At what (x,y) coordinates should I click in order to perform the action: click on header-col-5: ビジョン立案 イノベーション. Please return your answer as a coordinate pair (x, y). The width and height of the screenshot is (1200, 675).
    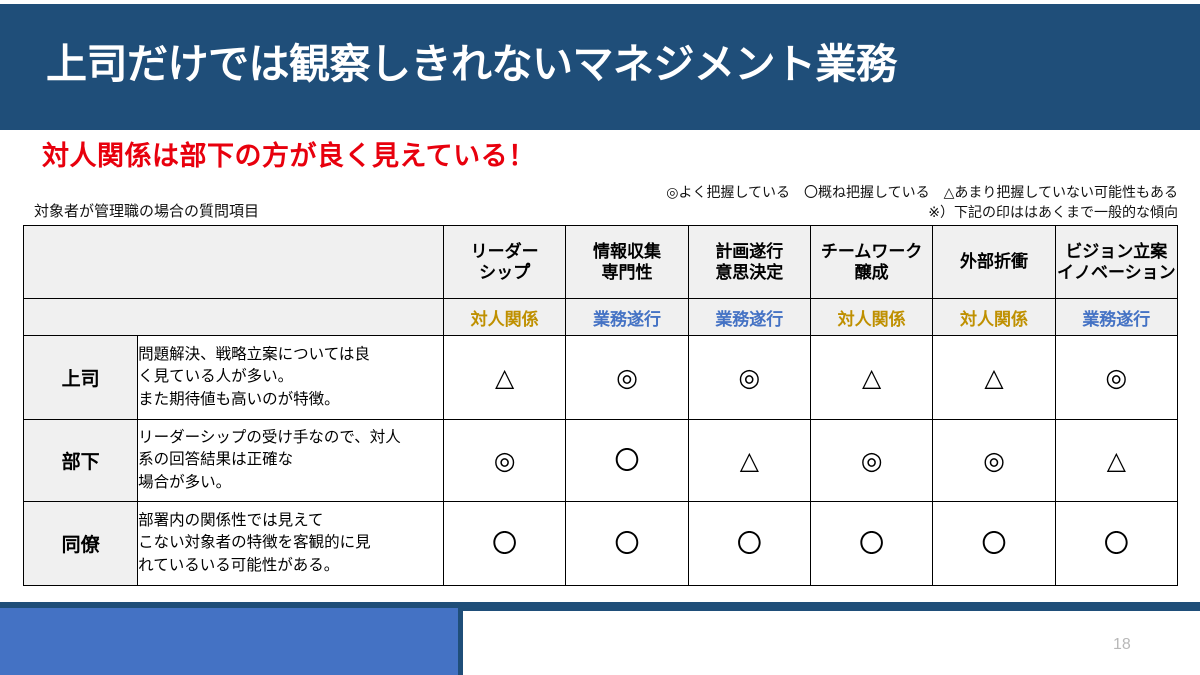
    Looking at the image, I should click on (1116, 262).